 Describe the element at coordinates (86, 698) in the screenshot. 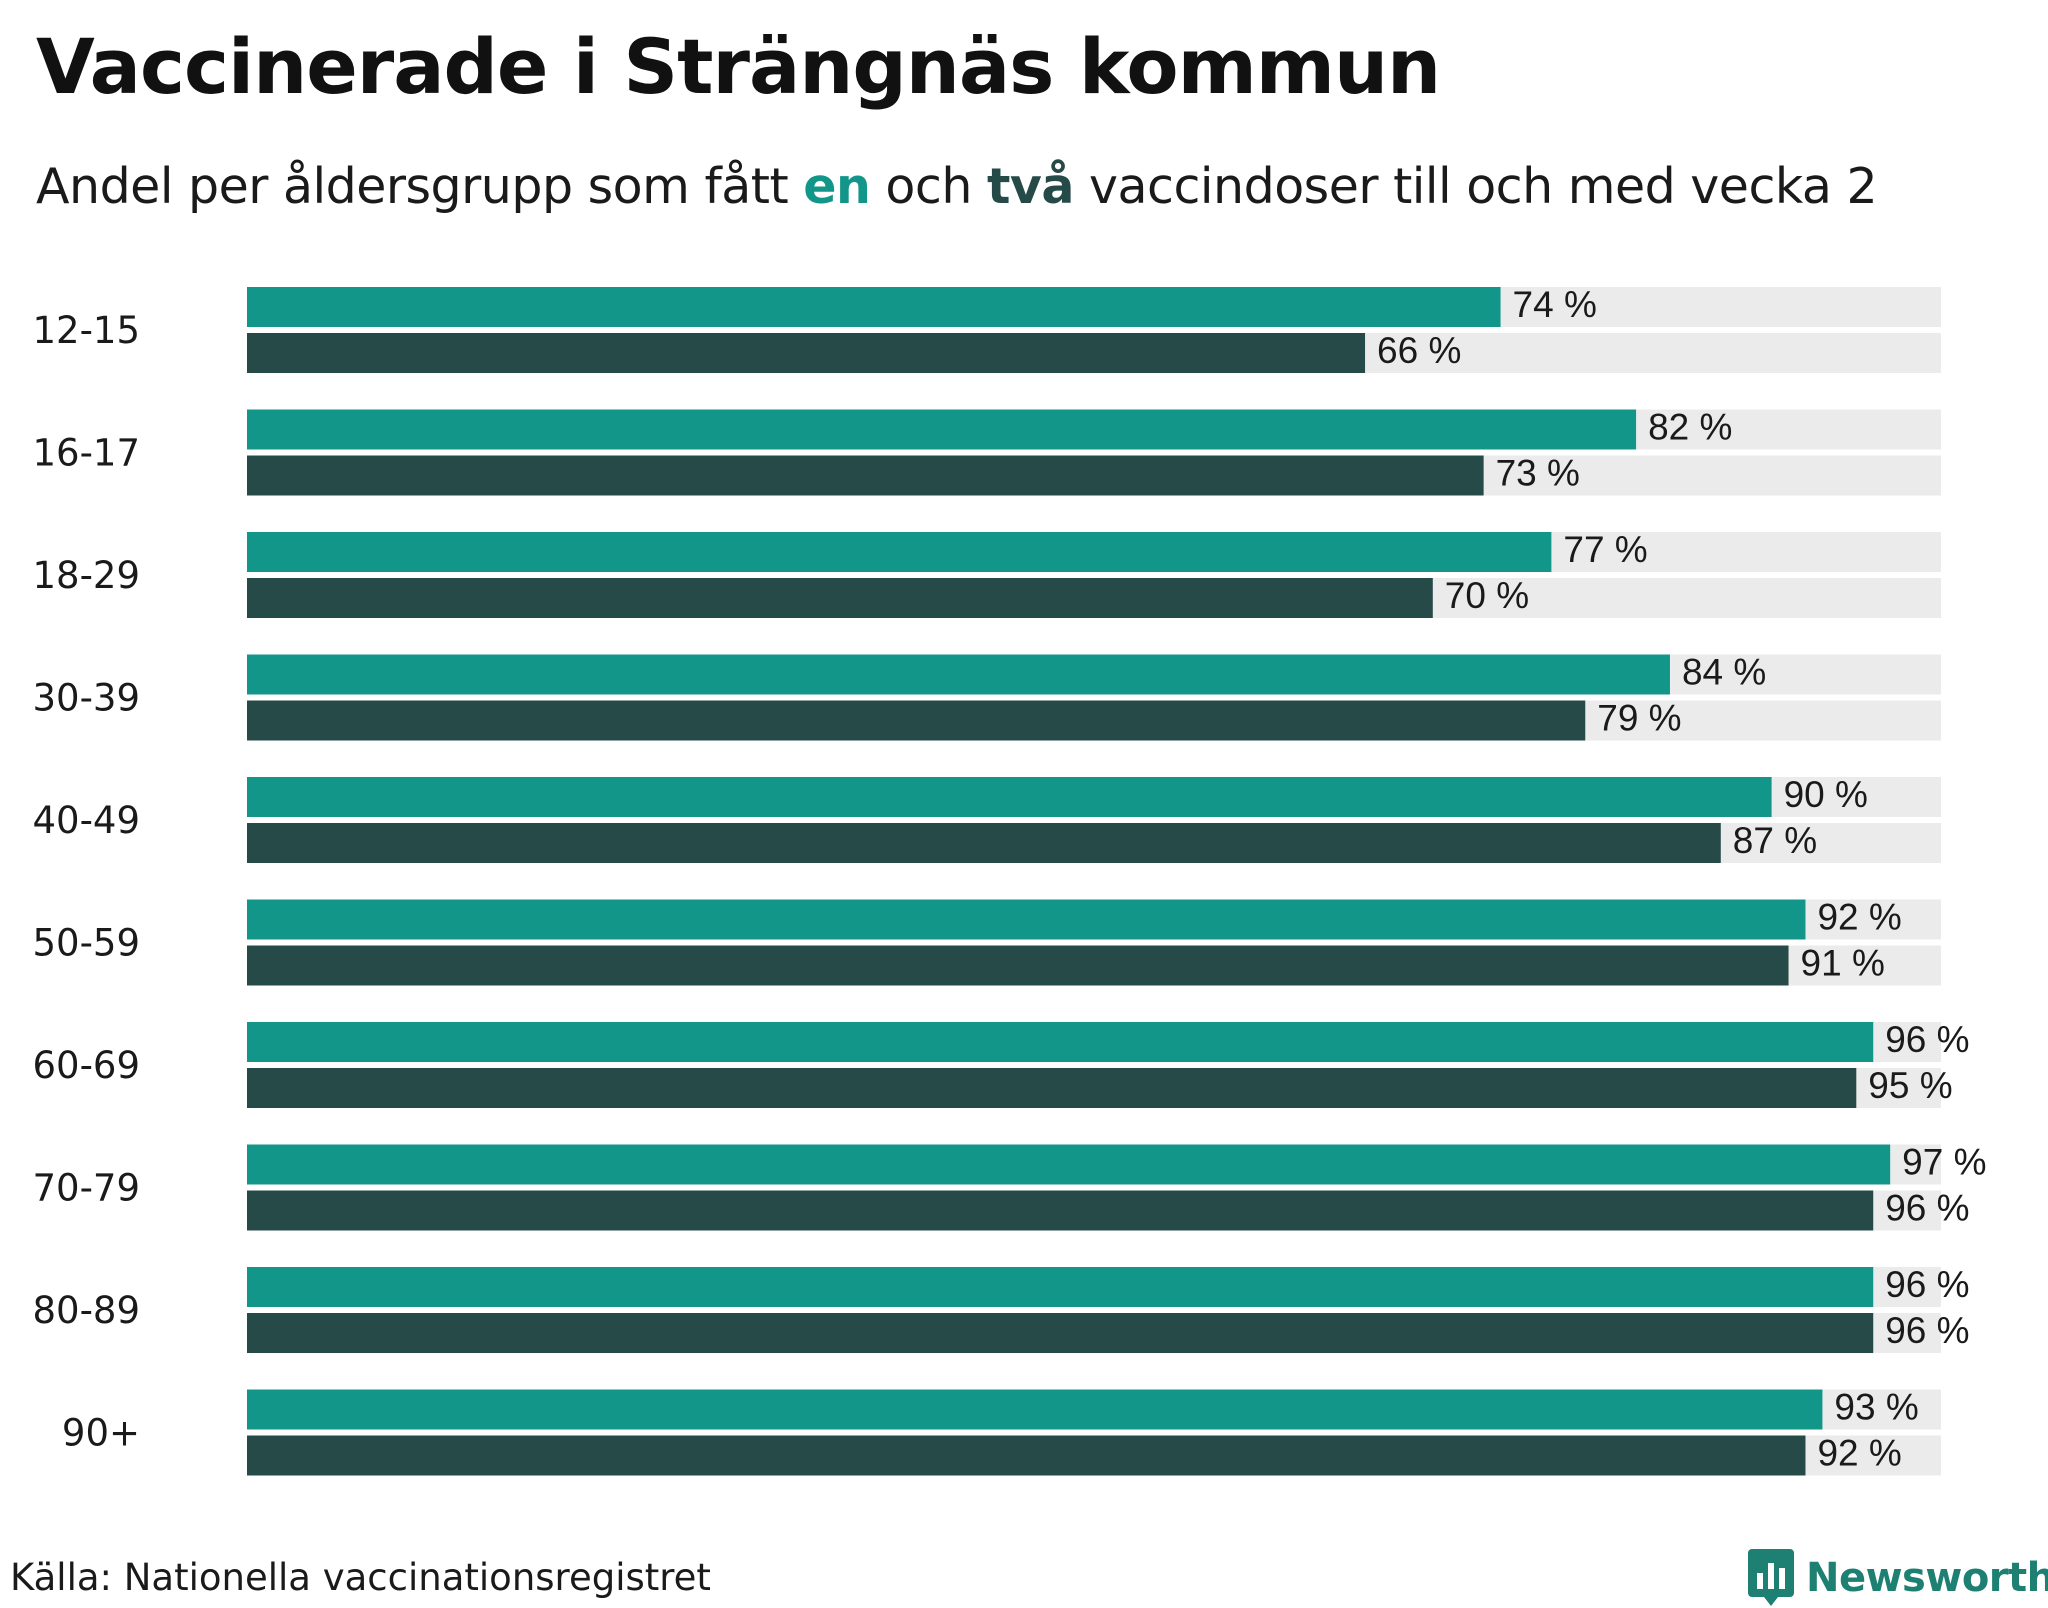

I see `category-label: 30-39` at that location.